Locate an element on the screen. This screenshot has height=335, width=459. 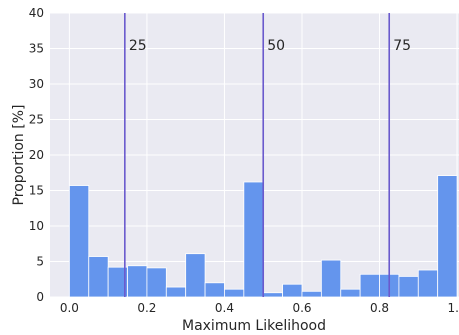
y-tick-label: 35 is located at coordinates (36, 49).